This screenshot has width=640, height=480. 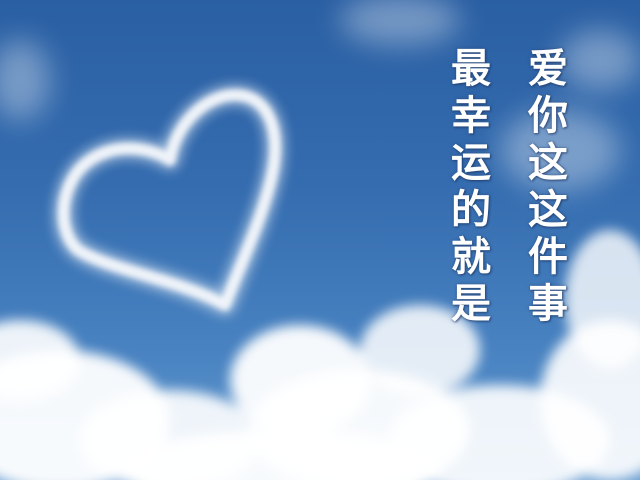 I want to click on poem-column-right: 爱 你 这 这 件 事, so click(x=548, y=186).